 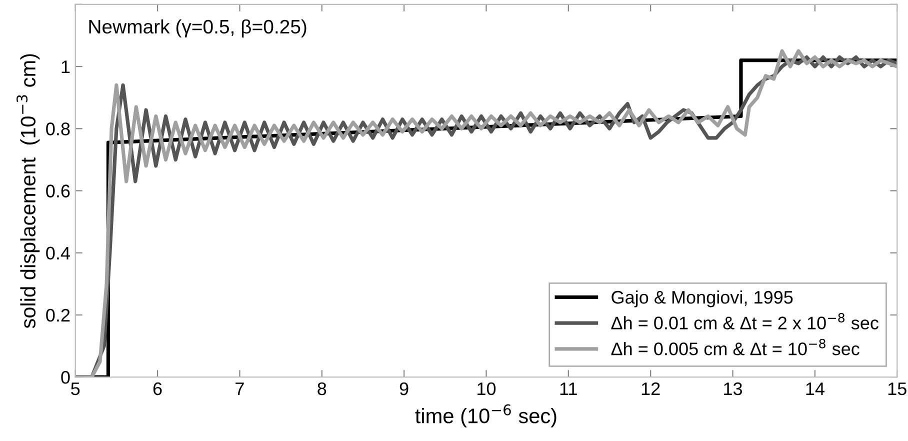 What do you see at coordinates (197, 28) in the screenshot?
I see `annotation: Newmark (γ=0.5, β=0.25)` at bounding box center [197, 28].